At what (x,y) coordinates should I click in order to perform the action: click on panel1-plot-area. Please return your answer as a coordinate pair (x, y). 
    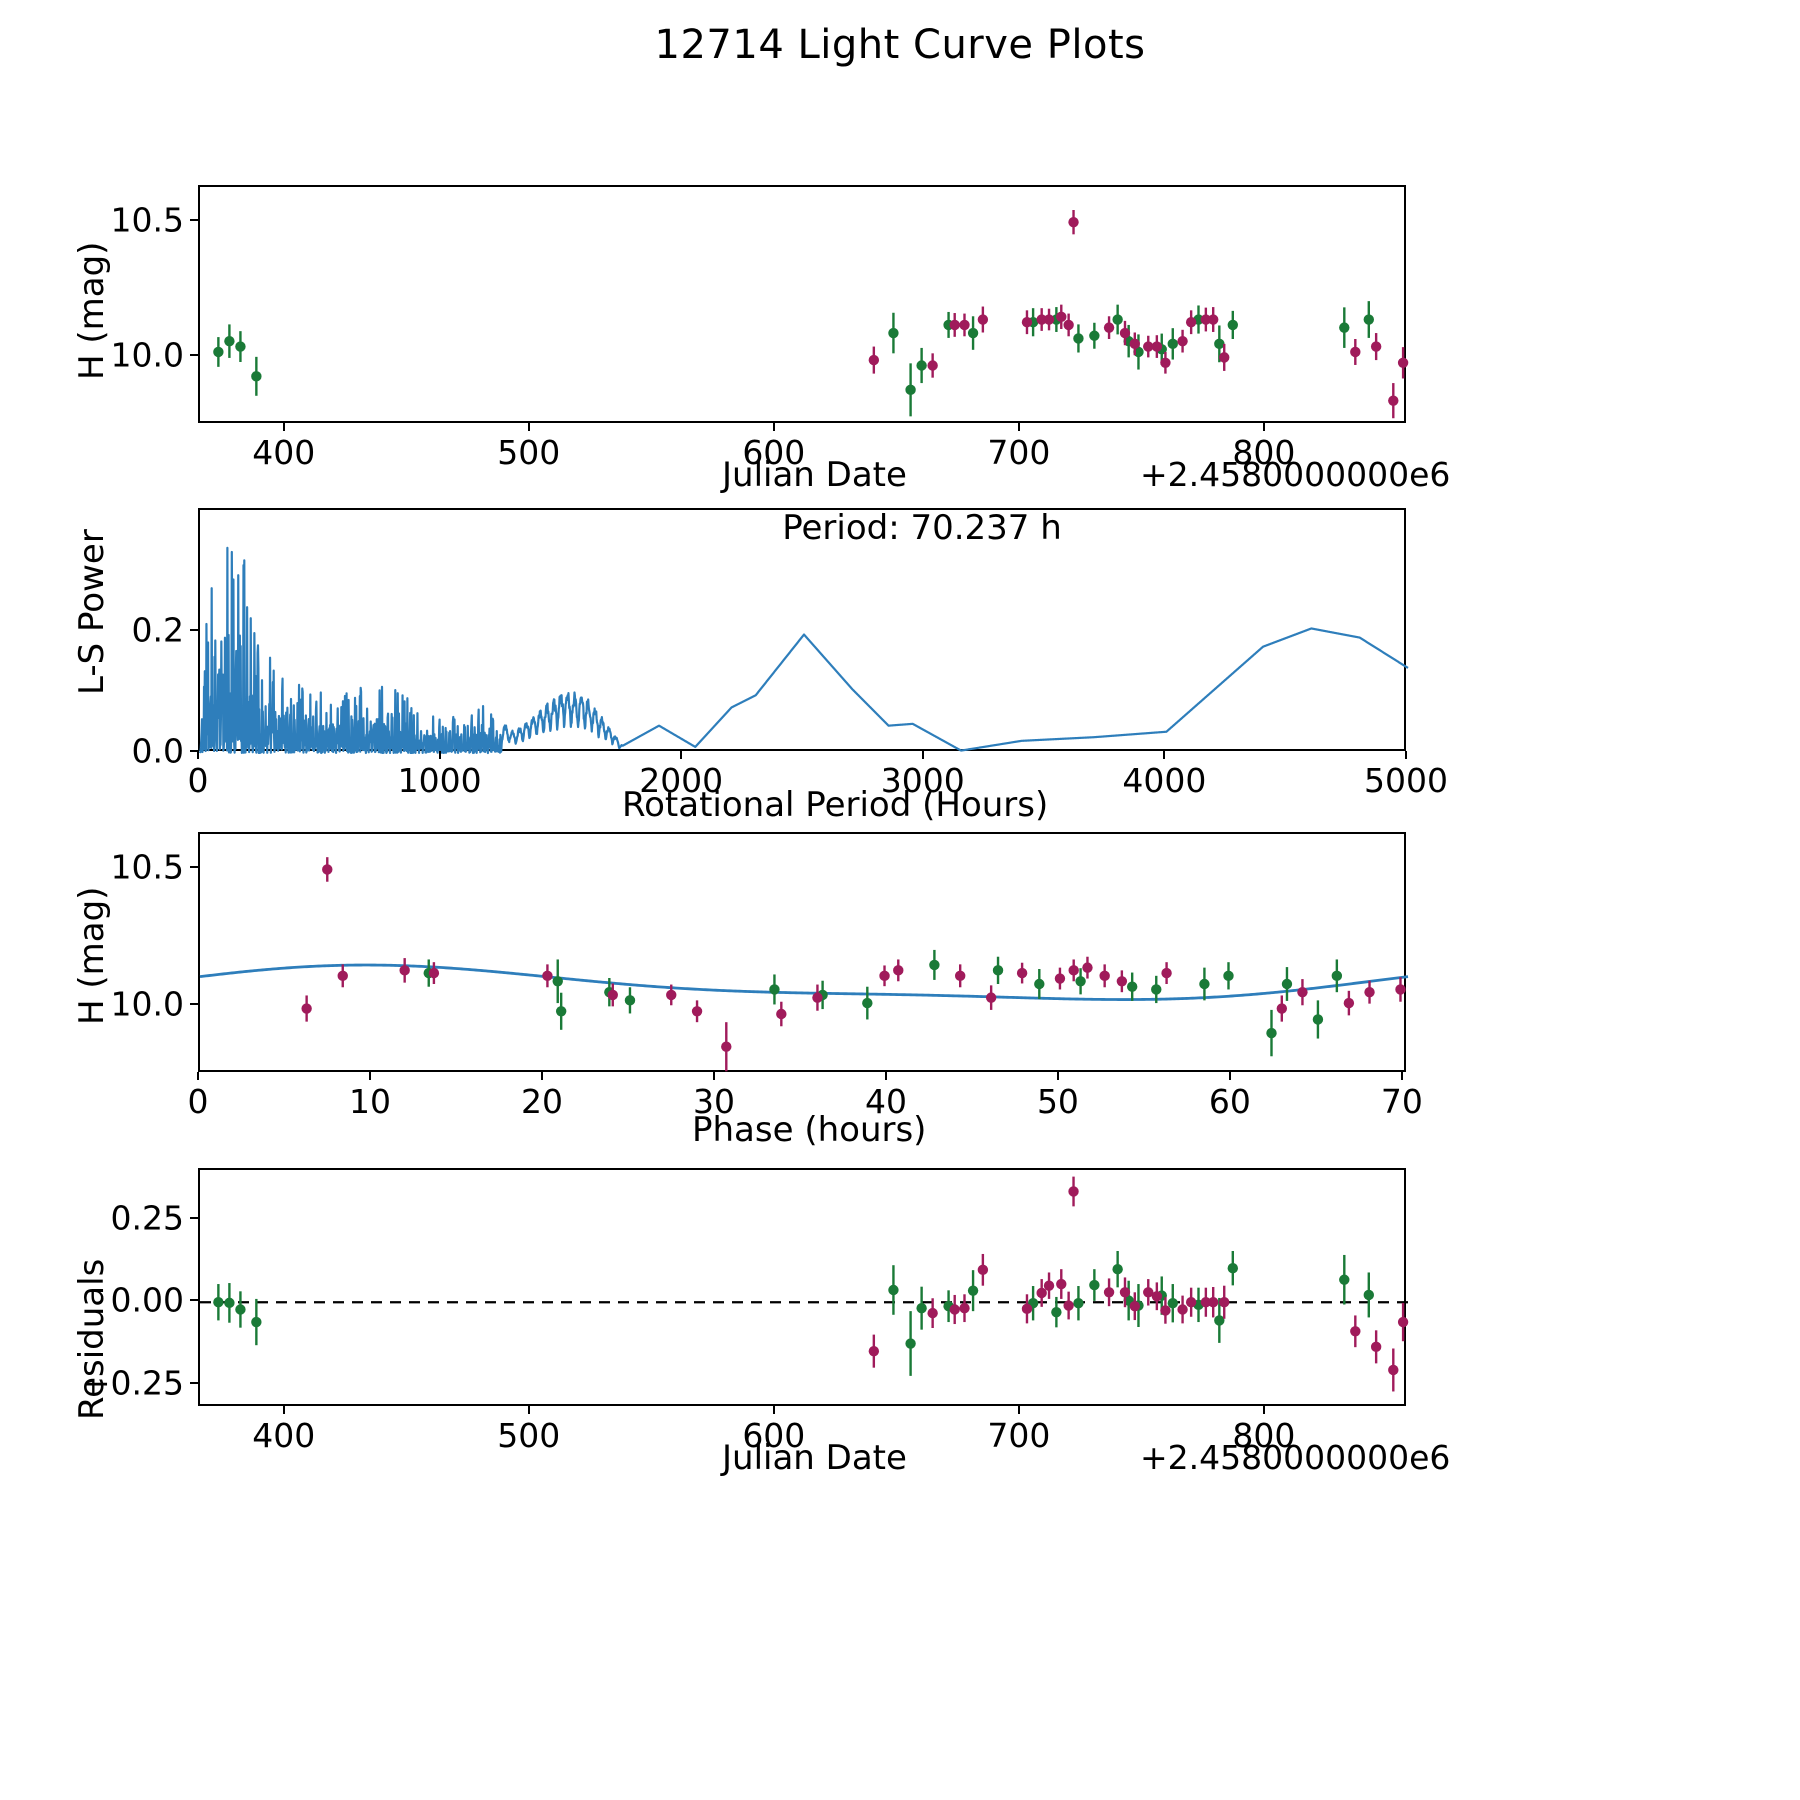
    Looking at the image, I should click on (811, 314).